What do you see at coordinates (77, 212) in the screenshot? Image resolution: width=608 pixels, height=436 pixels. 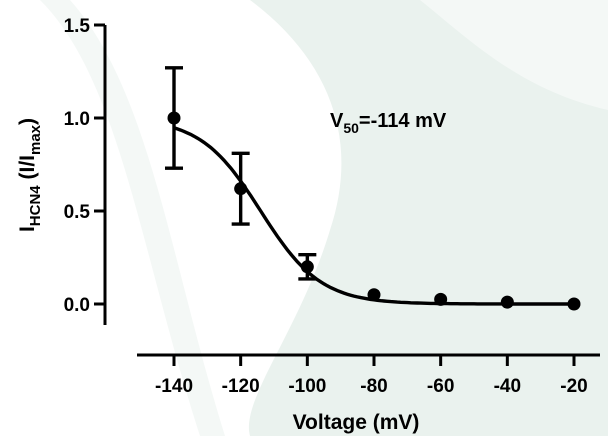 I see `y-tick-label: 0.5` at bounding box center [77, 212].